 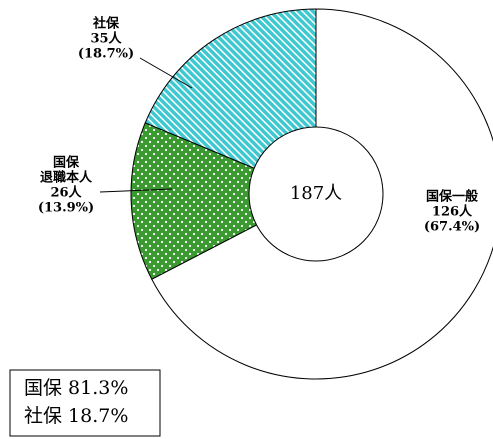 I want to click on slice-label: 退職本人, so click(x=66, y=178).